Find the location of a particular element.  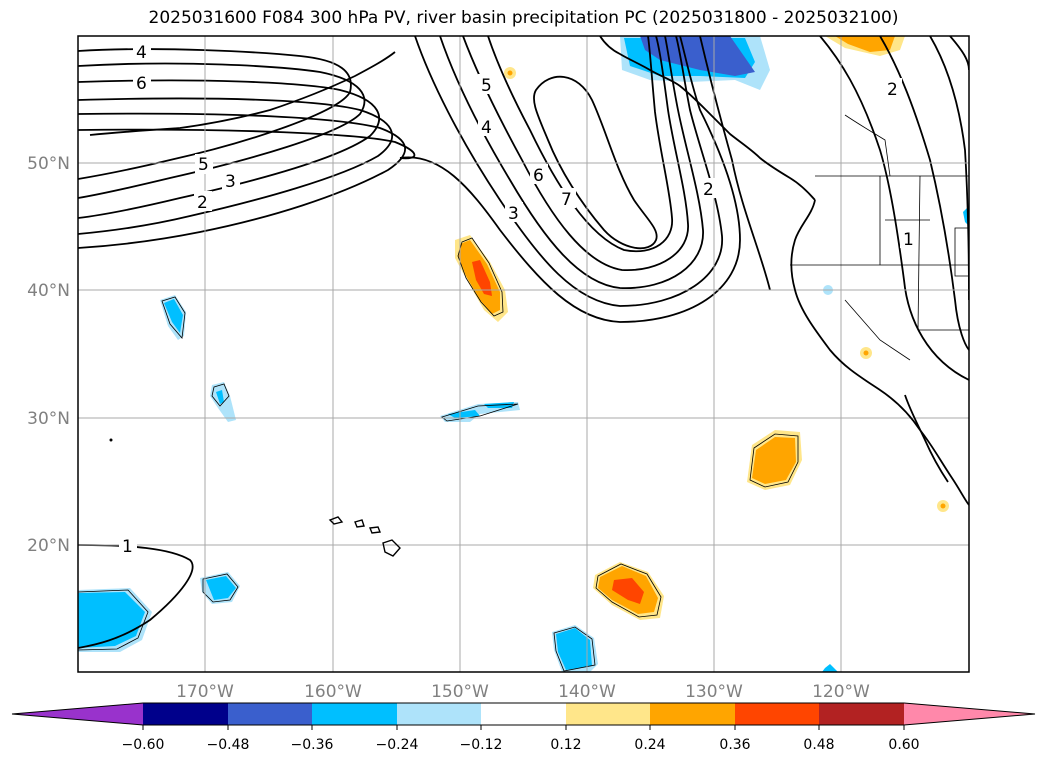

colorbar-extend-max is located at coordinates (969, 714).